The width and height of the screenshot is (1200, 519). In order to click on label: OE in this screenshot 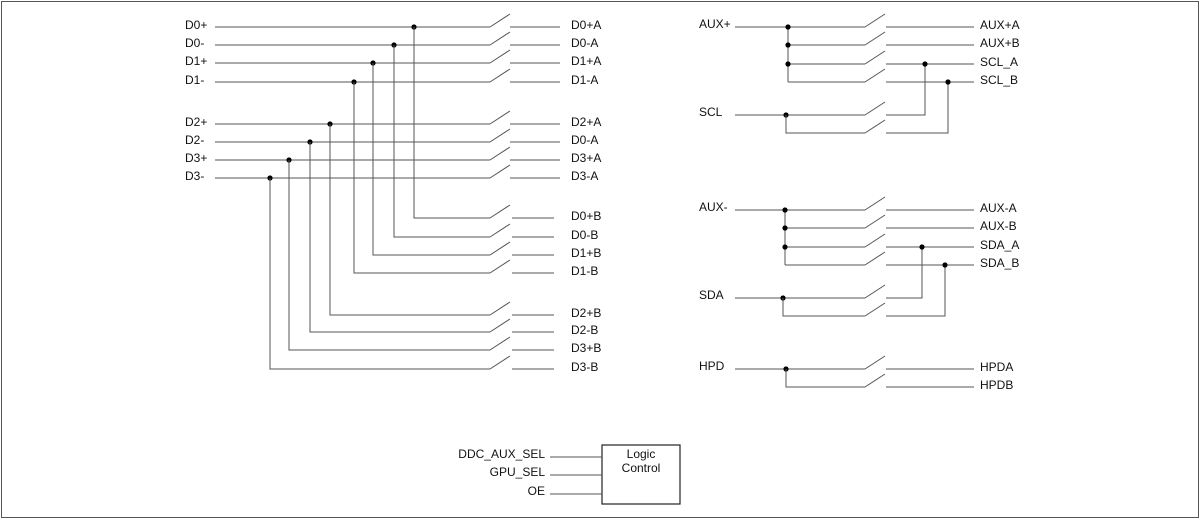, I will do `click(536, 491)`.